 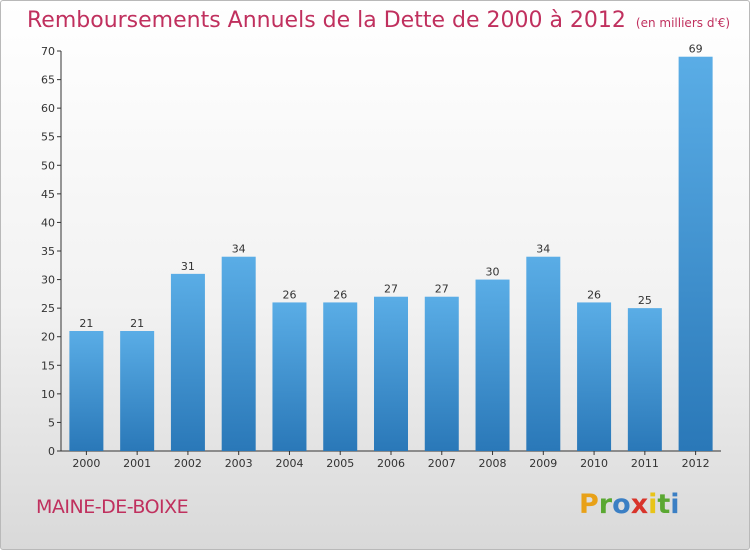 What do you see at coordinates (48, 108) in the screenshot?
I see `y-tick-label: 60` at bounding box center [48, 108].